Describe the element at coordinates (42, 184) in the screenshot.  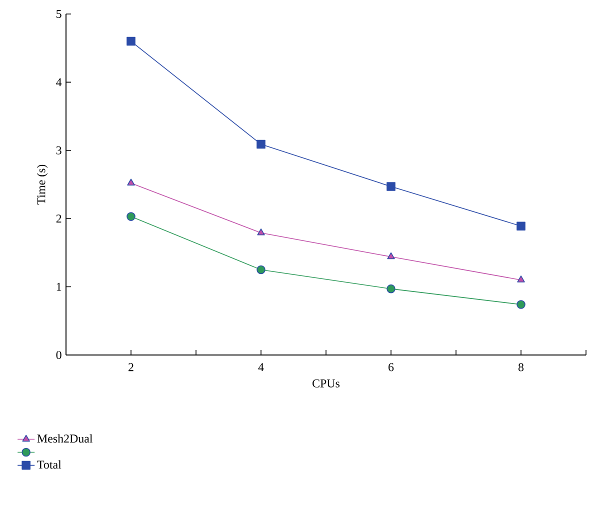
I see `y-axis-title: Time (s)` at that location.